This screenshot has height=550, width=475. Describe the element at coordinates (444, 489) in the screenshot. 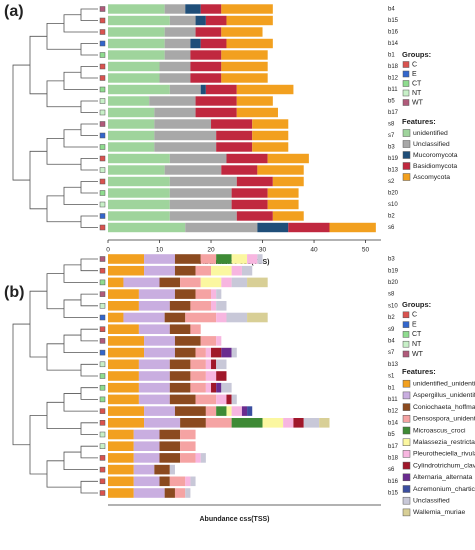

I see `legend-label: Acremonium_charticola` at that location.